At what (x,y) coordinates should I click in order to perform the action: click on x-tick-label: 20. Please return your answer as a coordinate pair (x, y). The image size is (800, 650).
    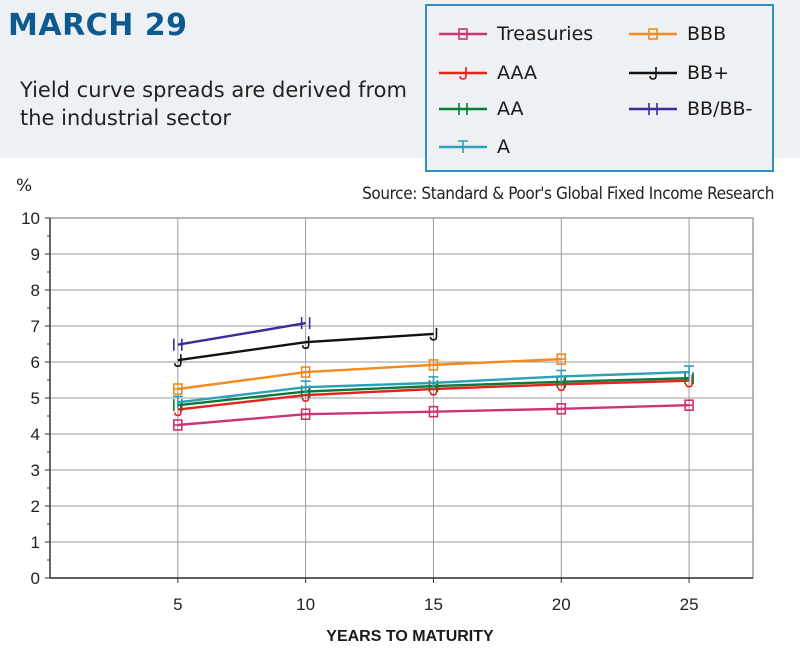
    Looking at the image, I should click on (561, 604).